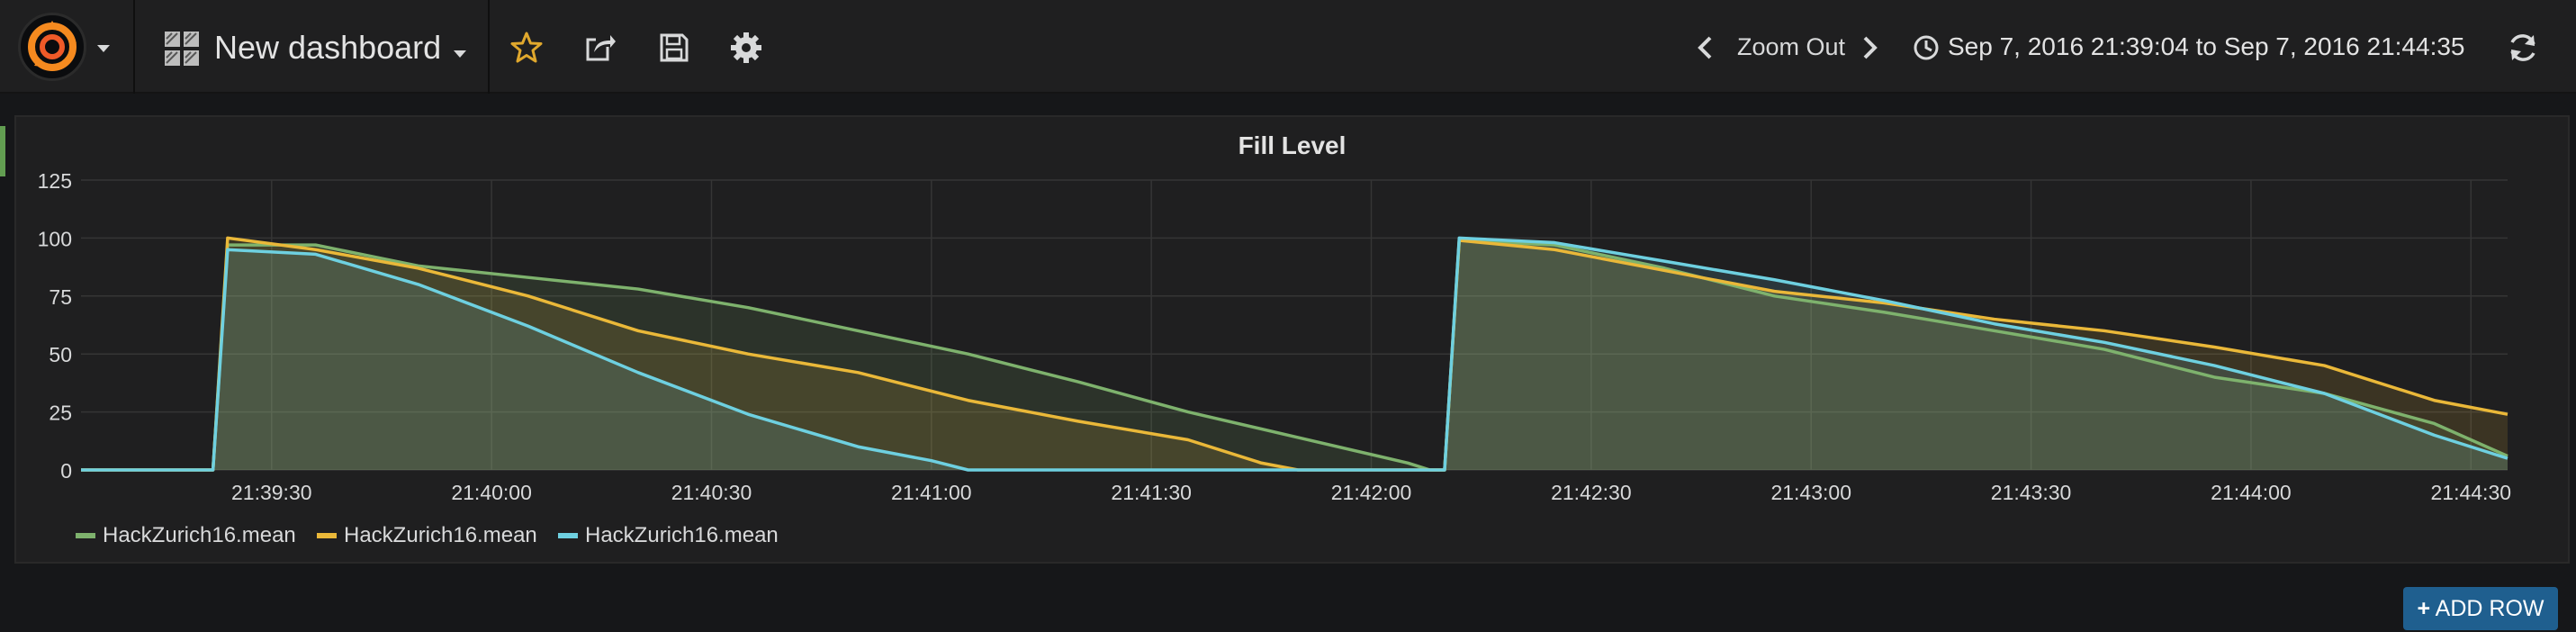 The height and width of the screenshot is (632, 2576). I want to click on legend-label-1: HackZurich16.mean, so click(199, 535).